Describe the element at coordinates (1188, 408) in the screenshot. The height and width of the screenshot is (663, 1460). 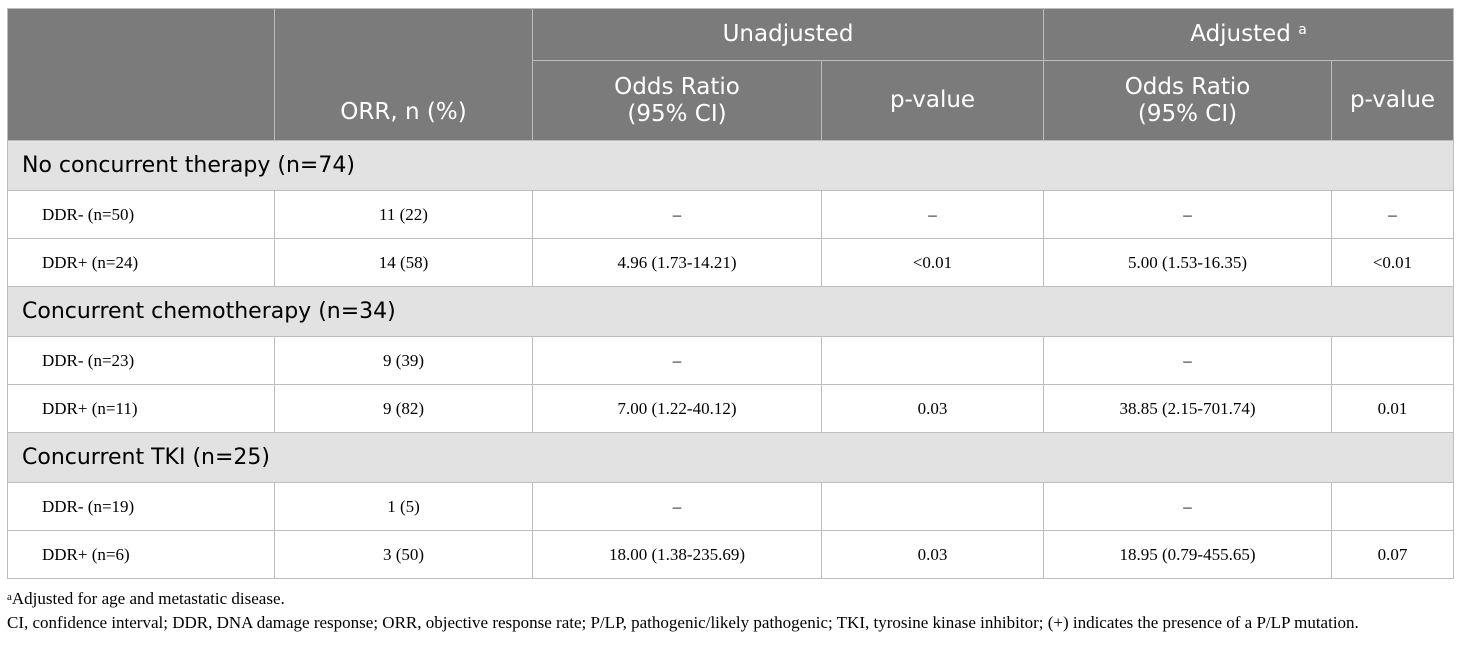
I see `adjusted-or-cell: 38.85 (2.15-701.74)` at that location.